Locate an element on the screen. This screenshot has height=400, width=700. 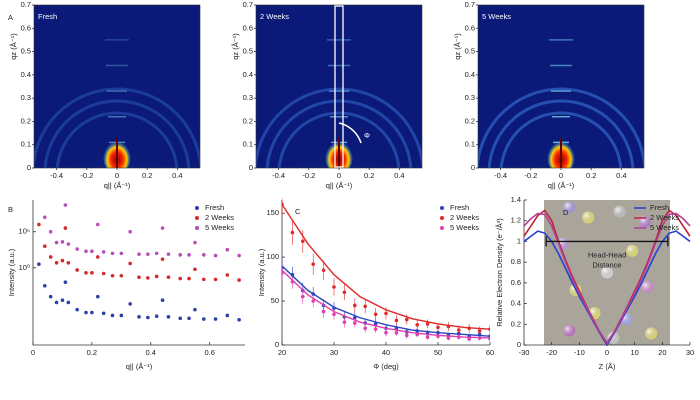
x-tick-label: 0.6 is located at coordinates (209, 352).